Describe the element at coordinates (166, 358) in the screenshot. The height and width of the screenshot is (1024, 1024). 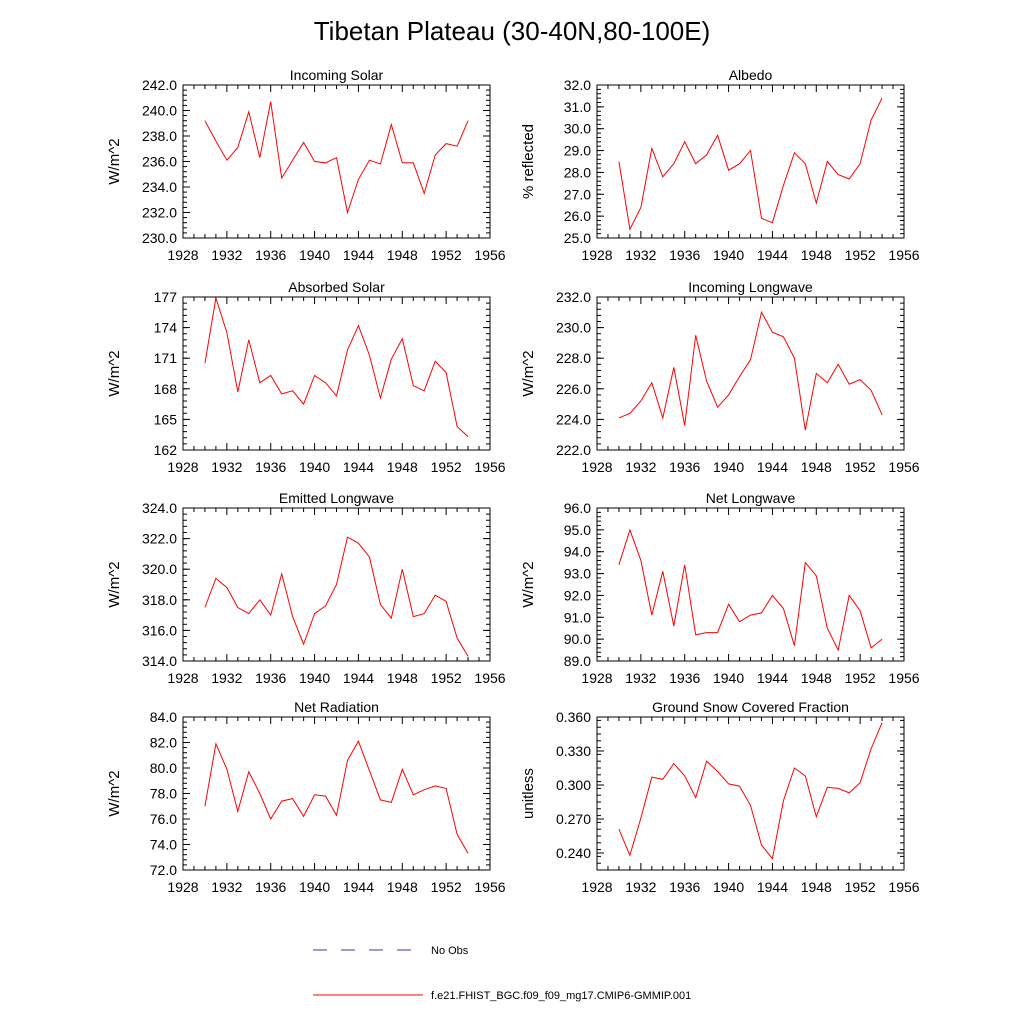
I see `y-tick-label: 171` at that location.